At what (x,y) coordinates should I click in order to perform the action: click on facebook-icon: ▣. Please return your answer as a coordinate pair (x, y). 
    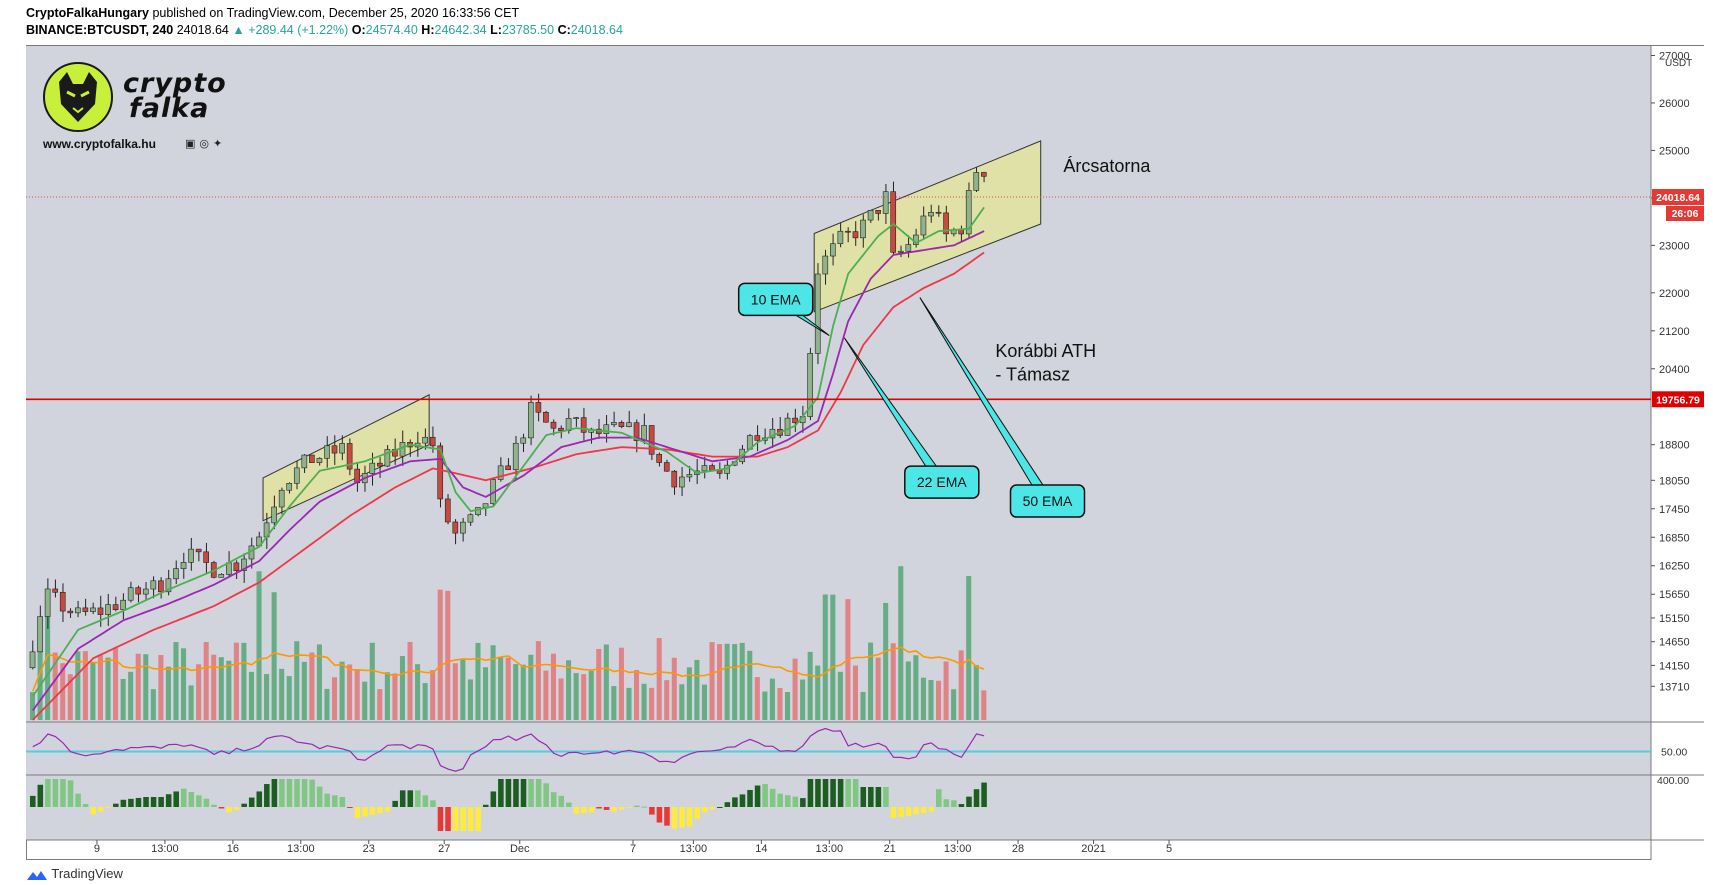
    Looking at the image, I should click on (192, 144).